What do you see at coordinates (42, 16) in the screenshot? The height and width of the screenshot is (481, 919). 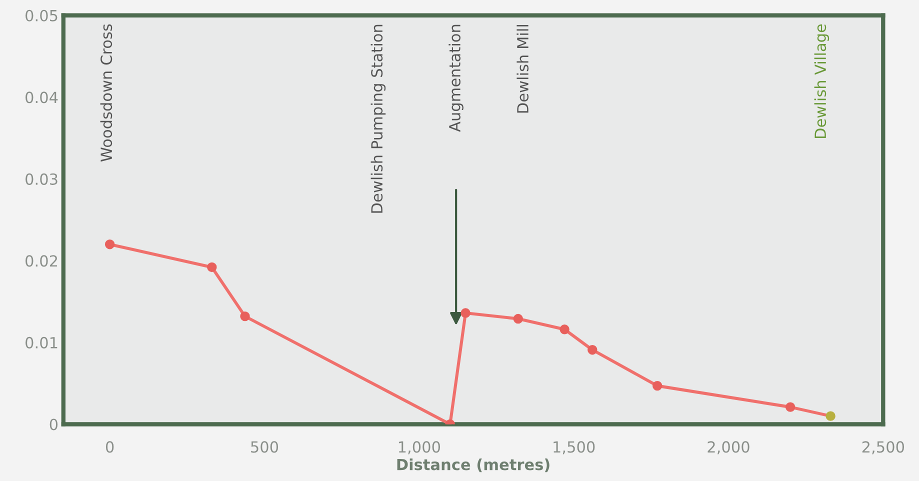 I see `y-tick-label: 0.05` at bounding box center [42, 16].